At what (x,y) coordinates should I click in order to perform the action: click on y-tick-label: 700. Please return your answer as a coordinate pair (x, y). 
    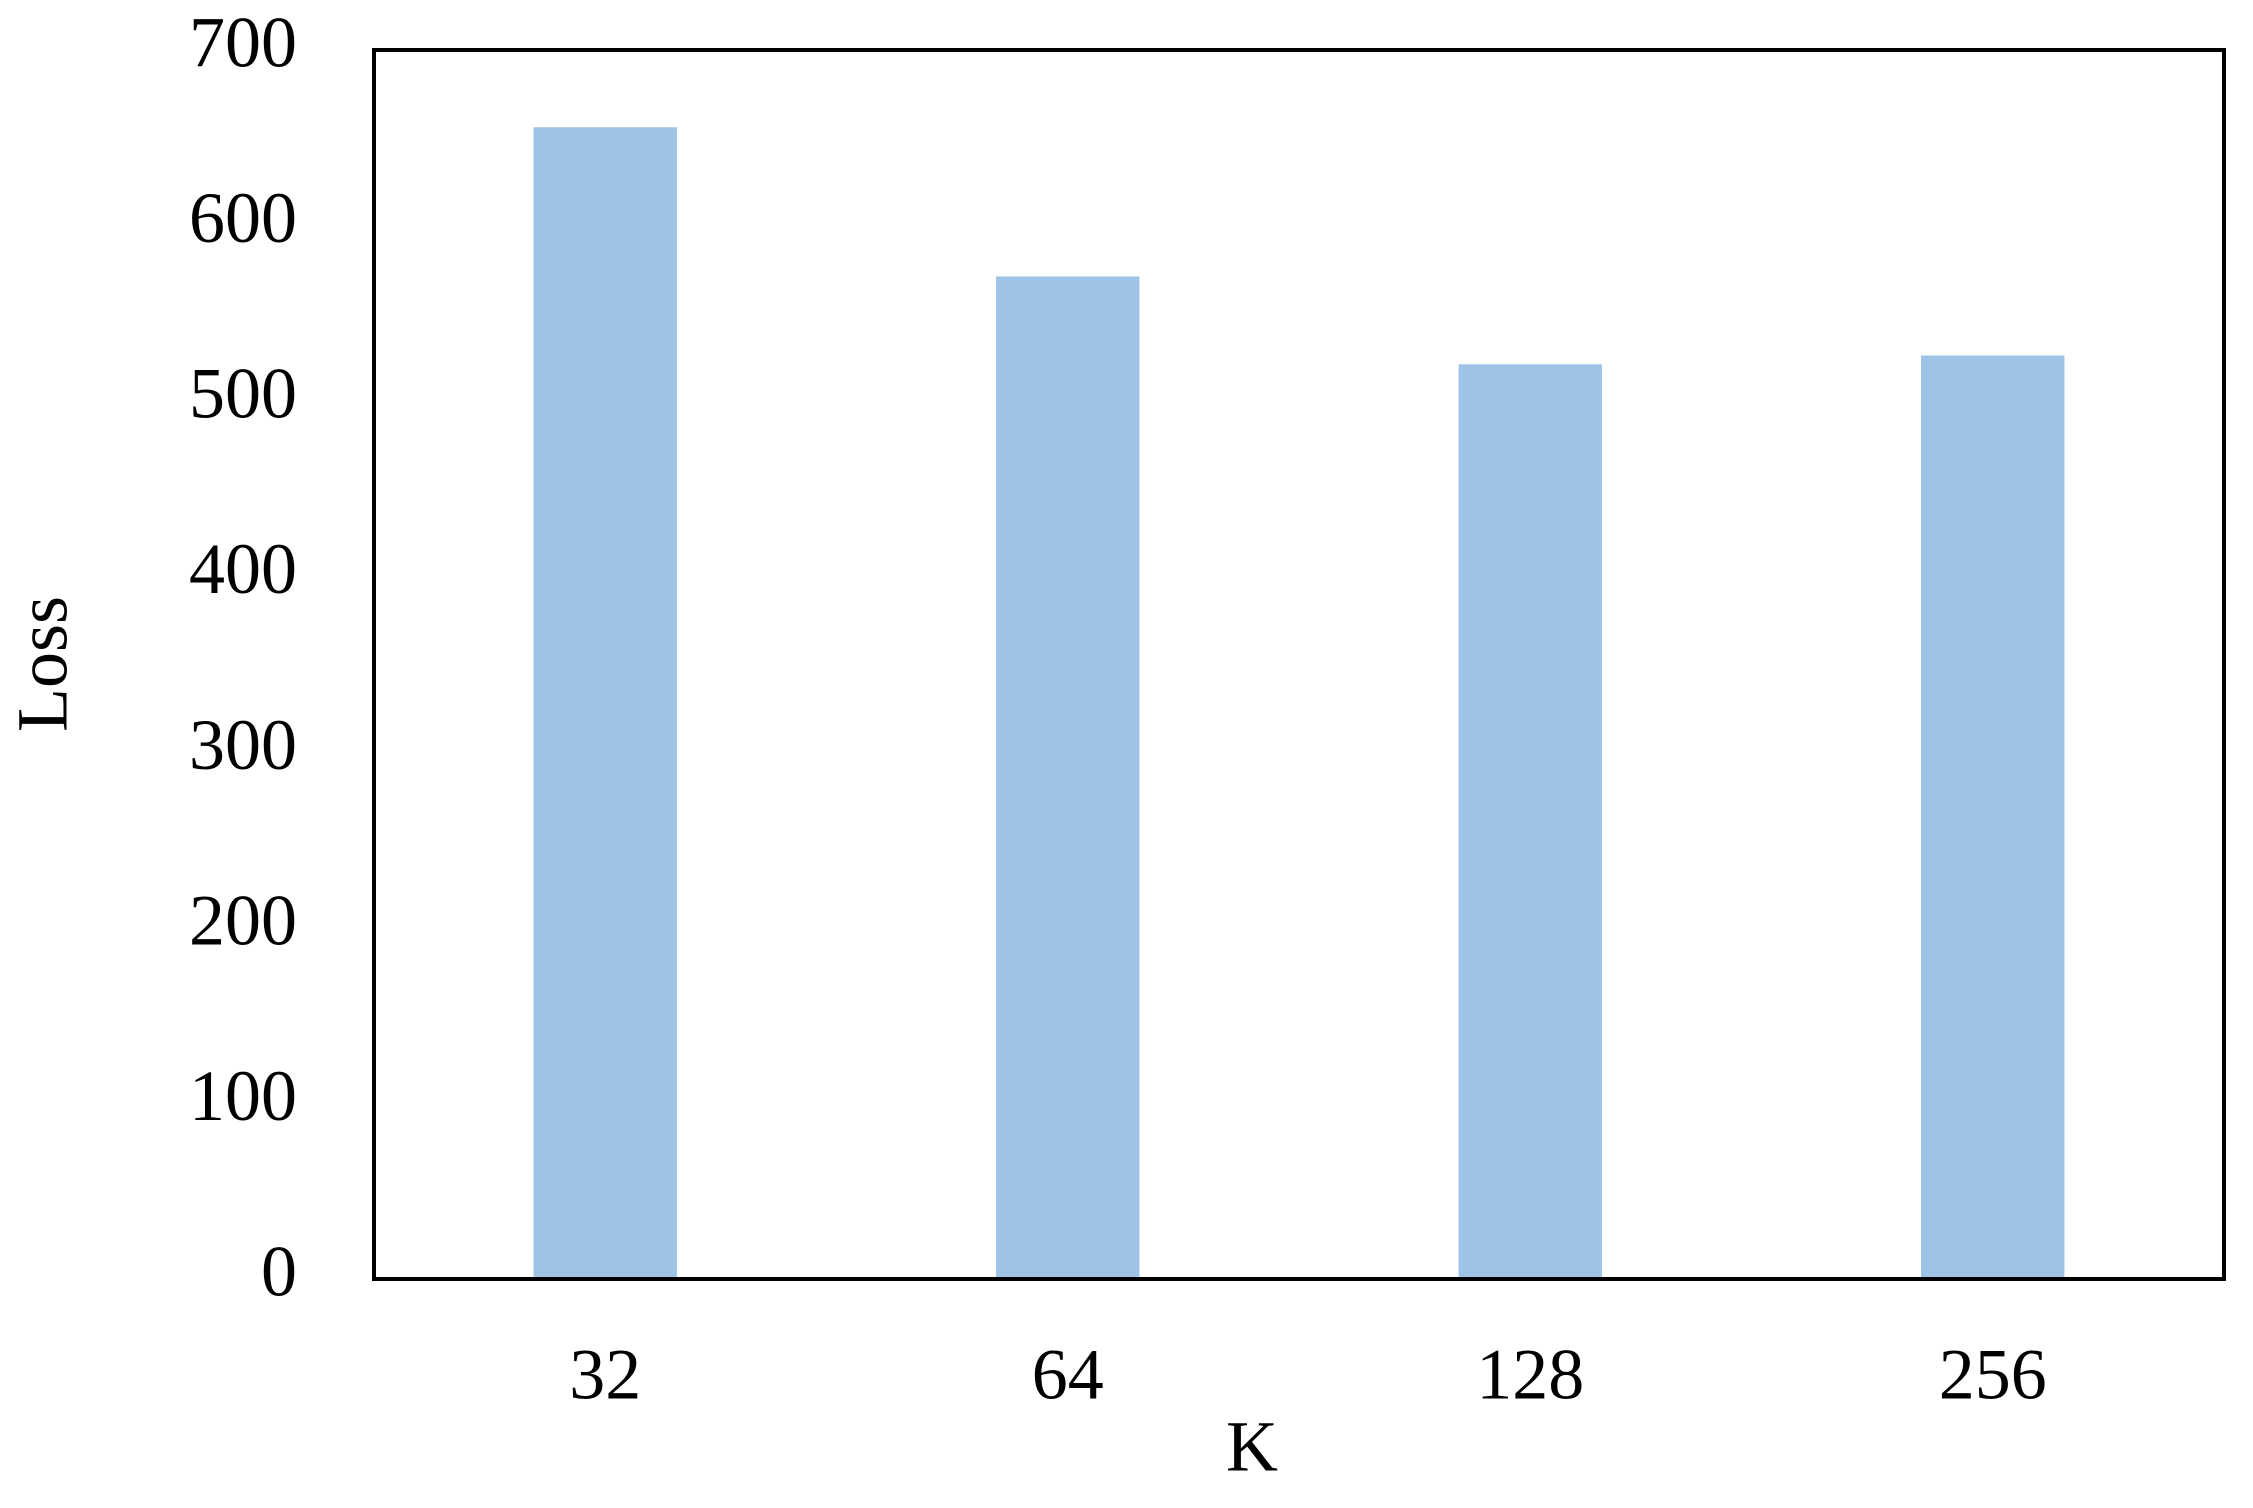
    Looking at the image, I should click on (243, 43).